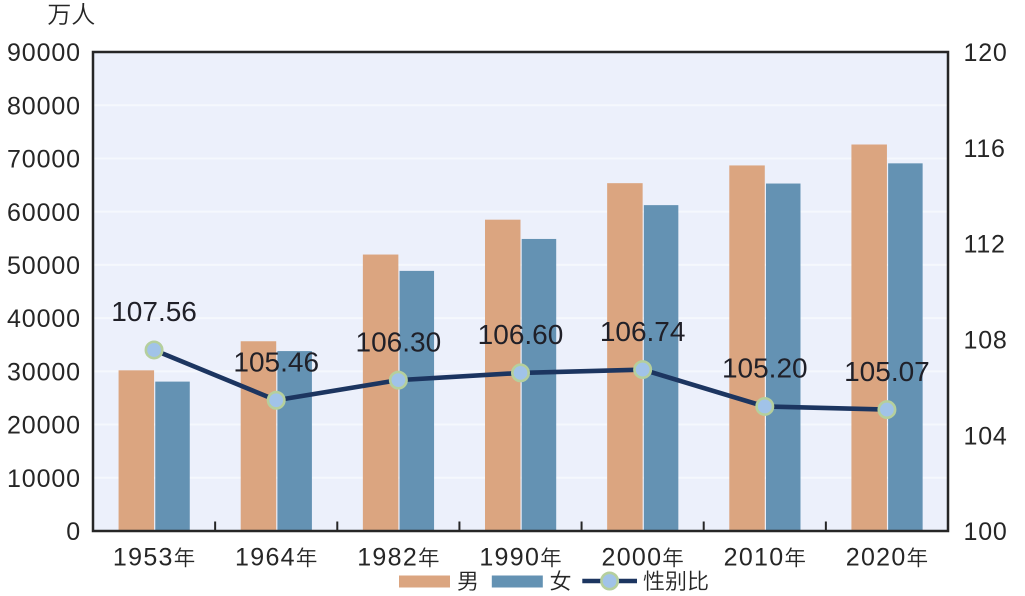 The width and height of the screenshot is (1025, 596). What do you see at coordinates (631, 558) in the screenshot?
I see `svg-text: 2000` at bounding box center [631, 558].